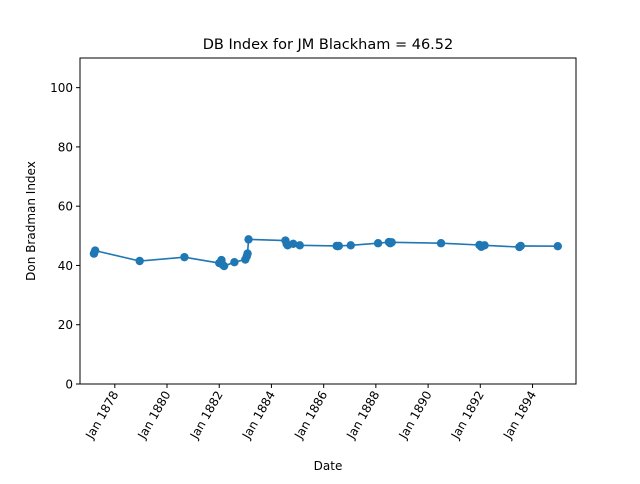 This screenshot has width=640, height=484. Describe the element at coordinates (325, 253) in the screenshot. I see `series-layer` at that location.